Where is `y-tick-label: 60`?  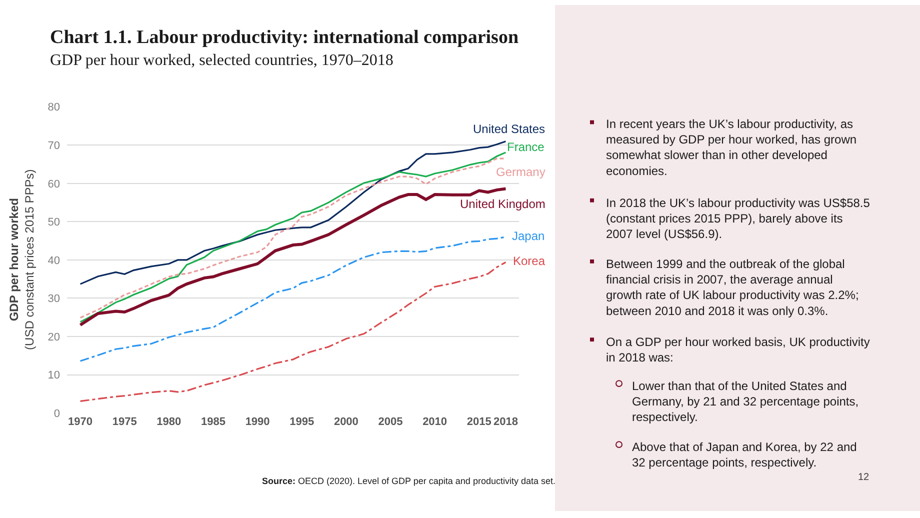 y-tick-label: 60 is located at coordinates (54, 184).